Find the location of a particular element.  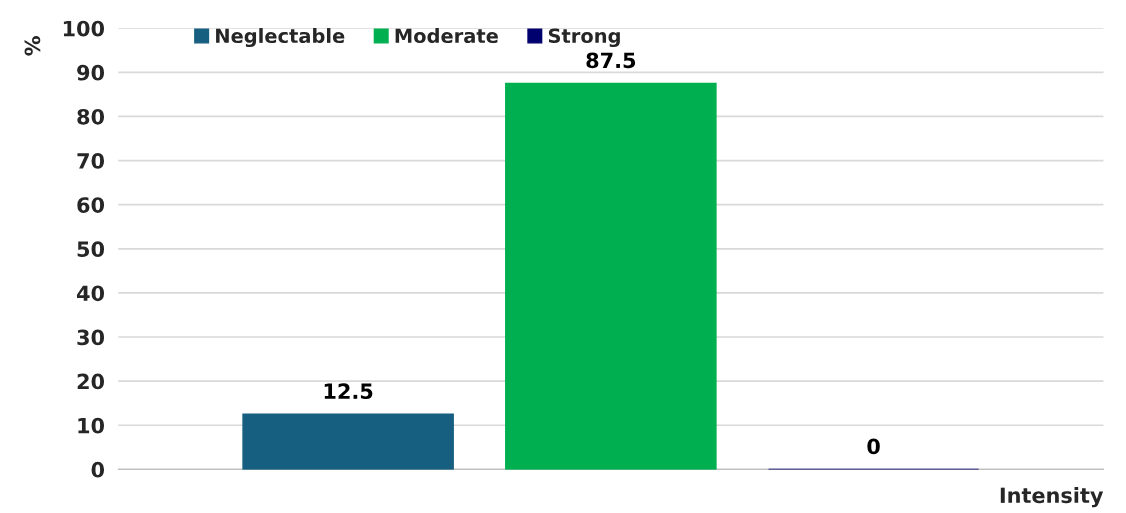

y-axis-title: % is located at coordinates (32, 46).